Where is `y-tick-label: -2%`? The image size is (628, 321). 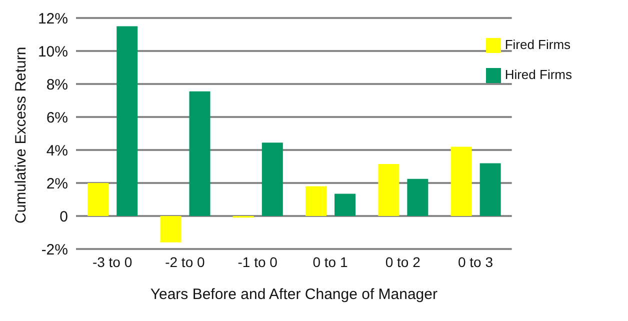 y-tick-label: -2% is located at coordinates (54, 249).